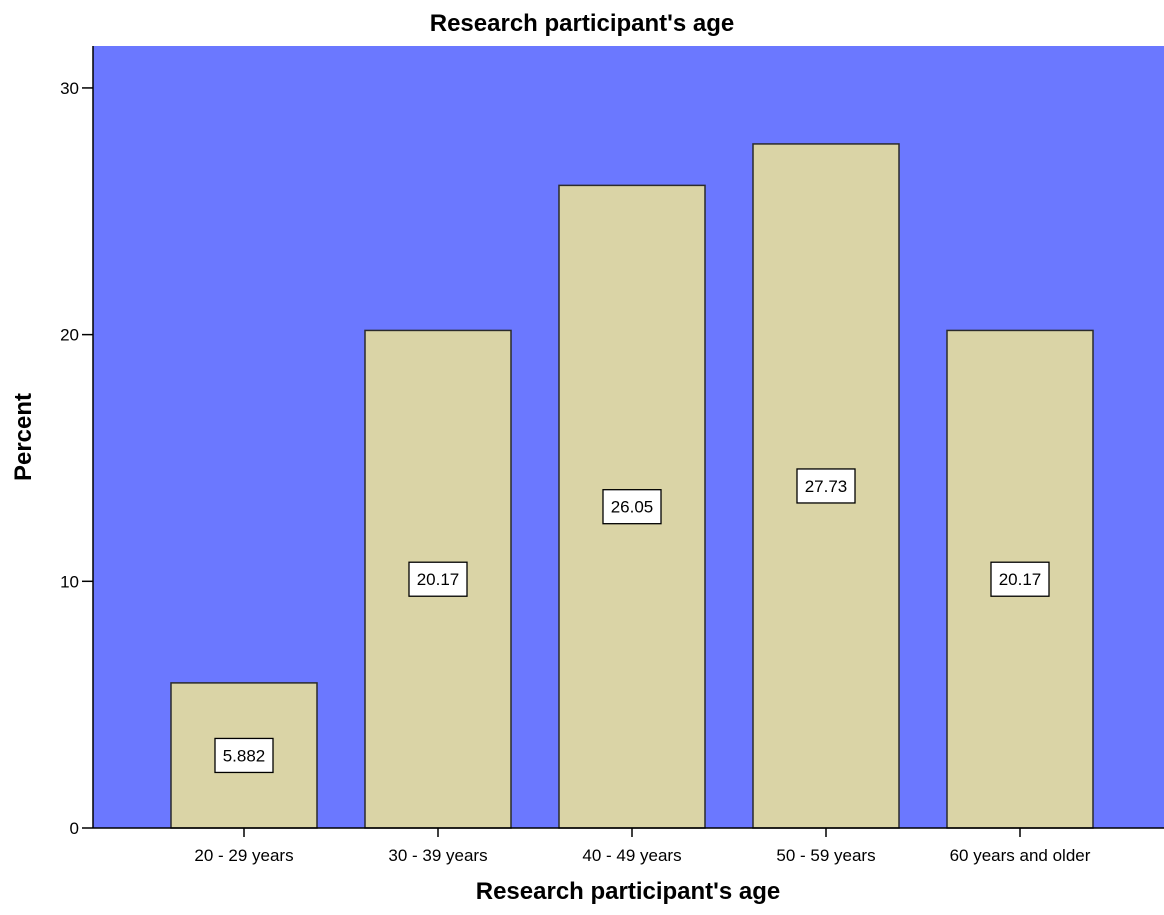 The image size is (1164, 915). Describe the element at coordinates (628, 891) in the screenshot. I see `x-axis-label: Research participant's age` at that location.